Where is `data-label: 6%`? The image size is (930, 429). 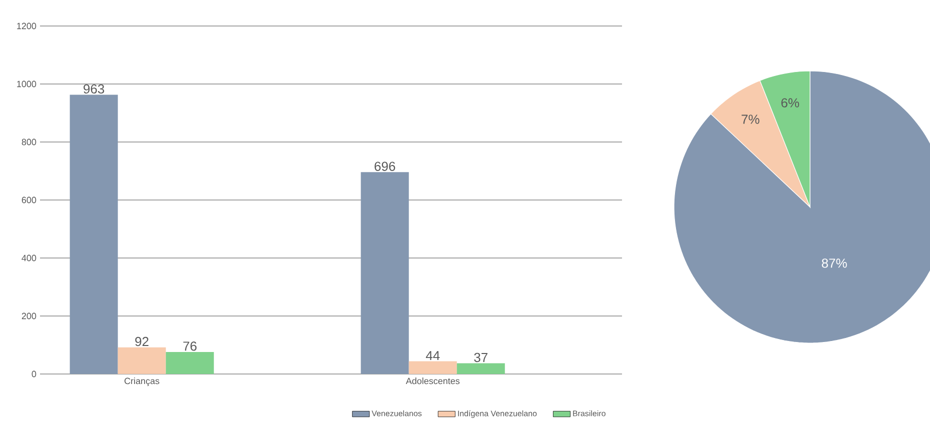
data-label: 6% is located at coordinates (790, 103).